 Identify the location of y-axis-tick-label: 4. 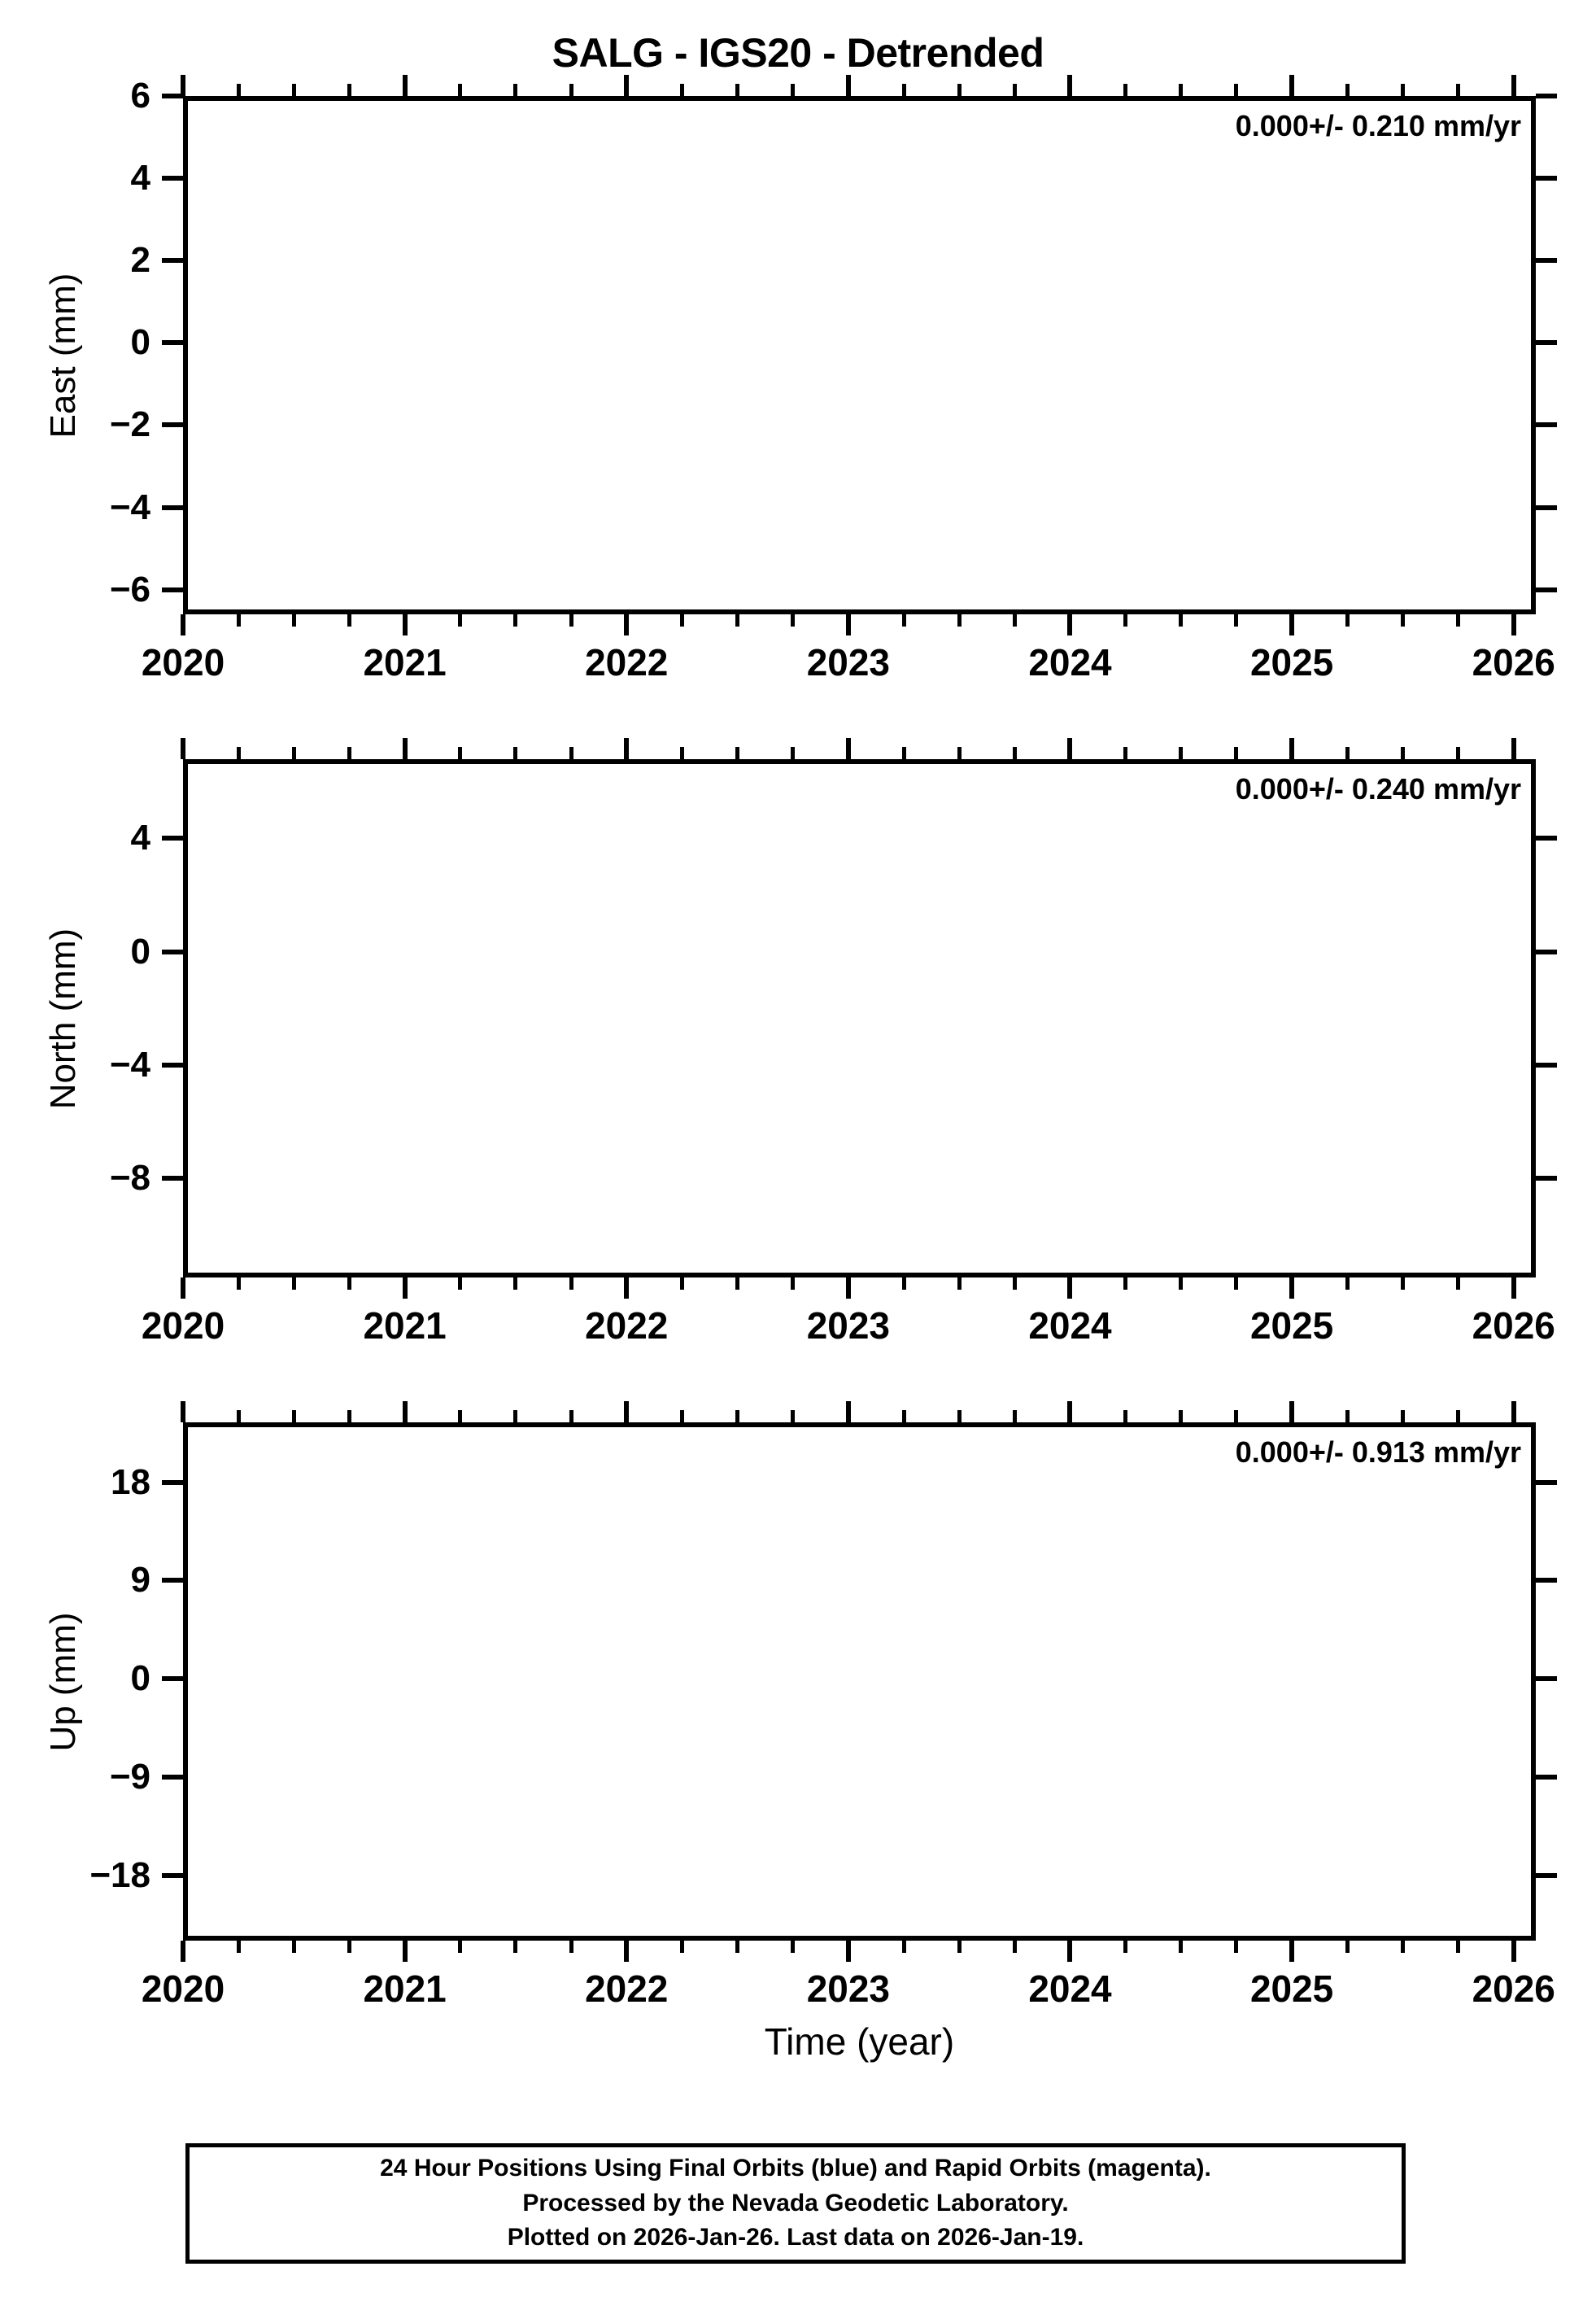
(140, 838).